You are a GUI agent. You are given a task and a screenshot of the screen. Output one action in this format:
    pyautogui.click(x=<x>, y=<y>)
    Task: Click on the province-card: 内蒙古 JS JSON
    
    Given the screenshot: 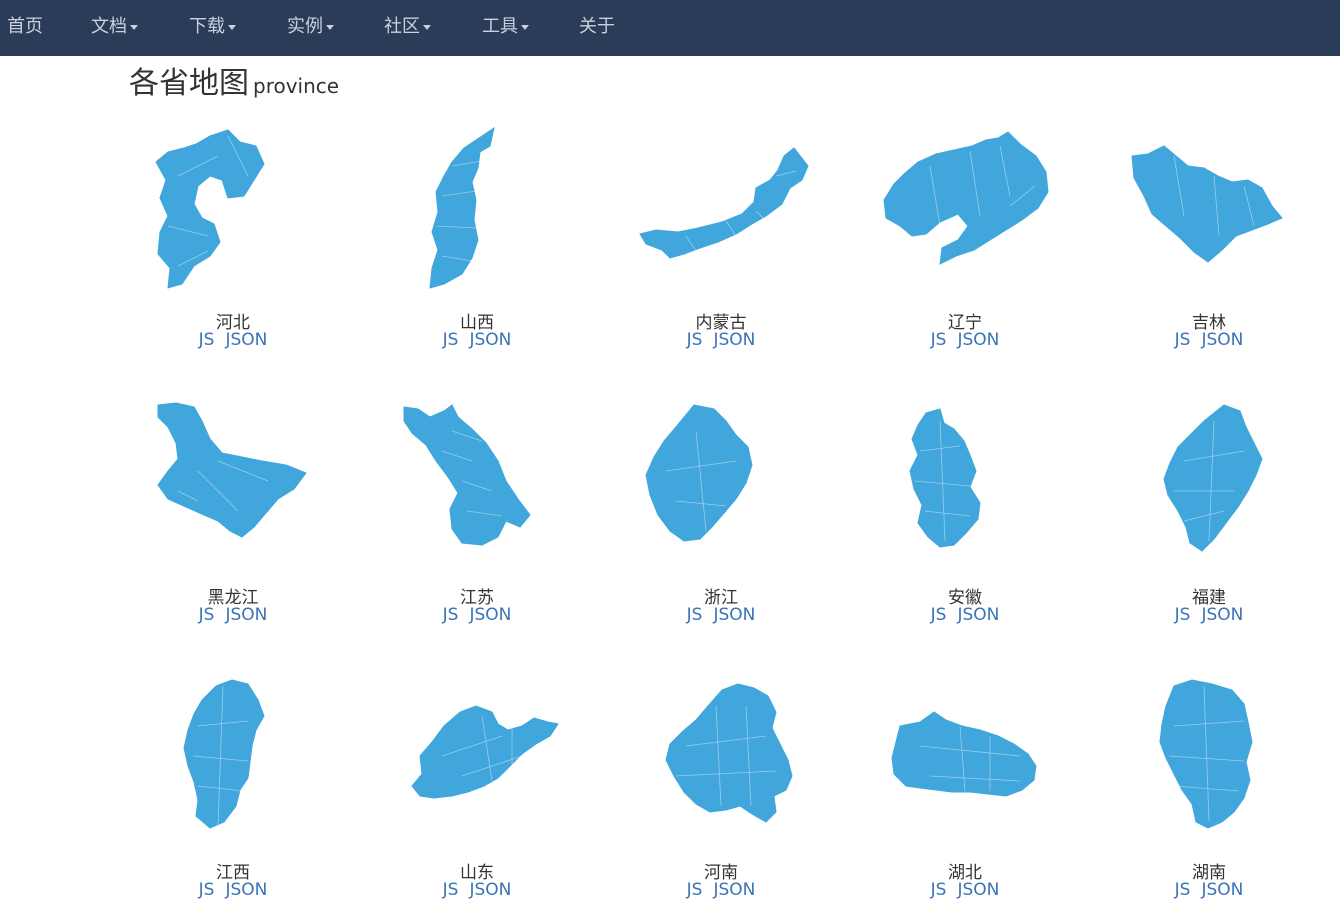 What is the action you would take?
    pyautogui.click(x=721, y=240)
    